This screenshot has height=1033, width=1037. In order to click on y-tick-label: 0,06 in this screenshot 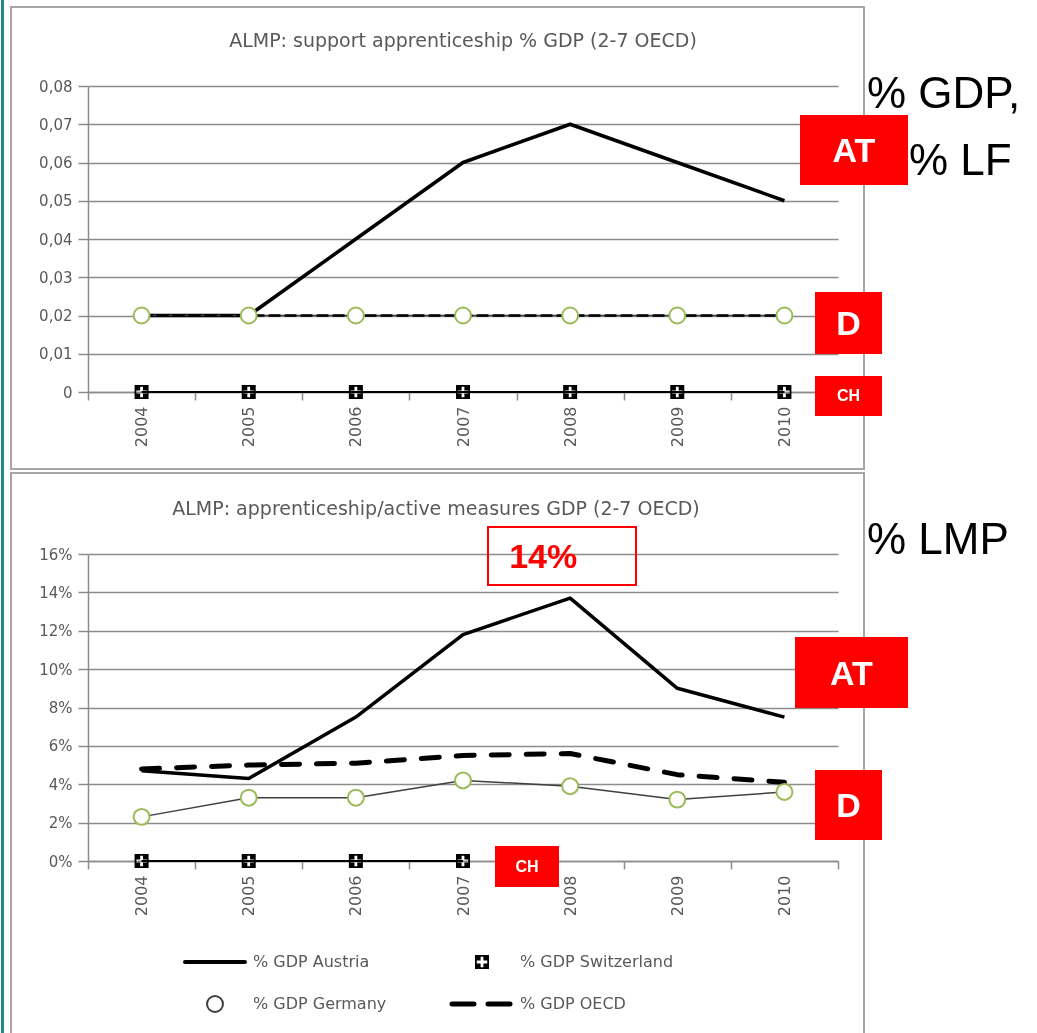, I will do `click(56, 163)`.